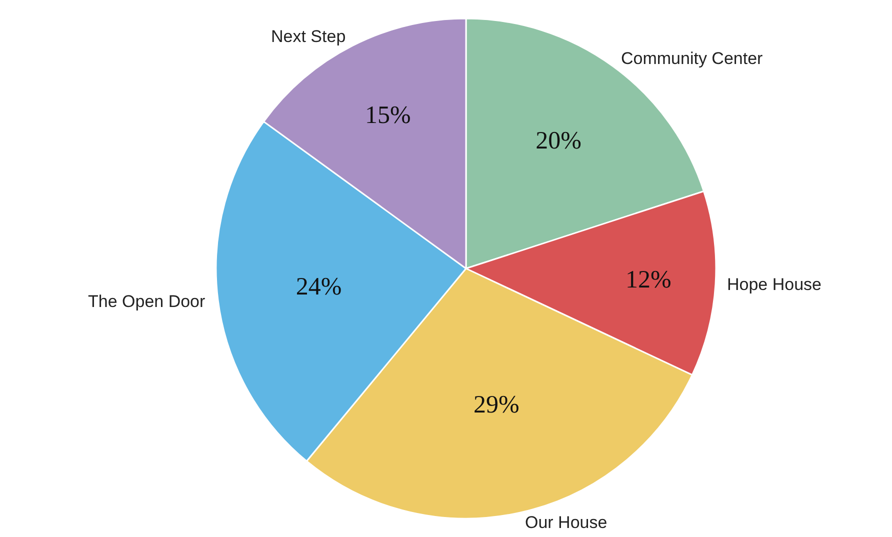 This screenshot has width=892, height=537. Describe the element at coordinates (319, 287) in the screenshot. I see `data-label: 24%` at that location.